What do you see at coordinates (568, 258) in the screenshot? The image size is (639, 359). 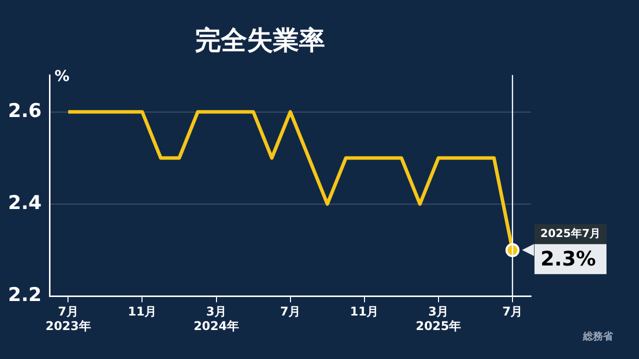 I see `data-label: 2.3%` at bounding box center [568, 258].